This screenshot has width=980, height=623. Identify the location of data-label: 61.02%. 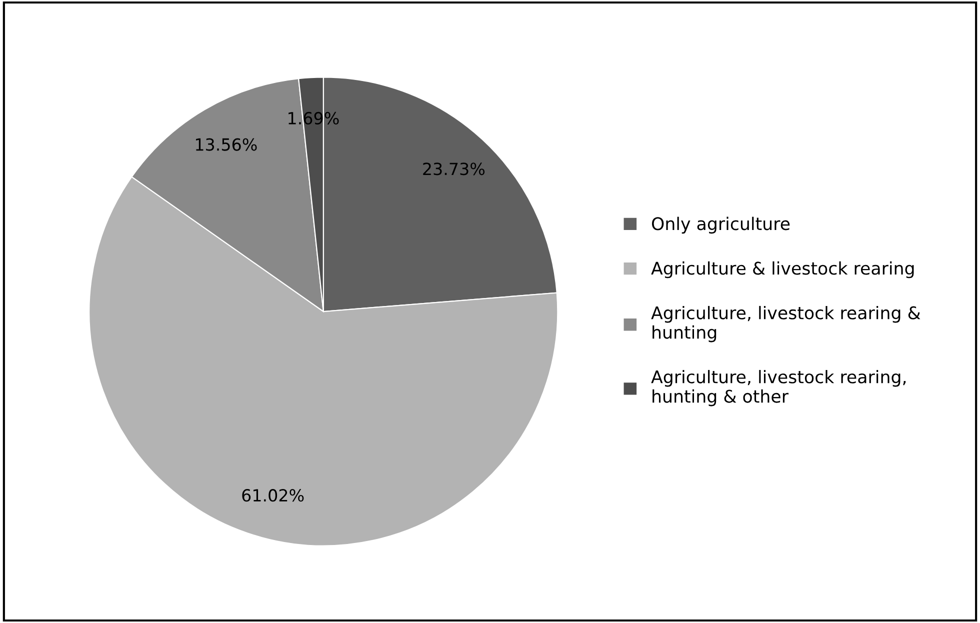
(273, 495).